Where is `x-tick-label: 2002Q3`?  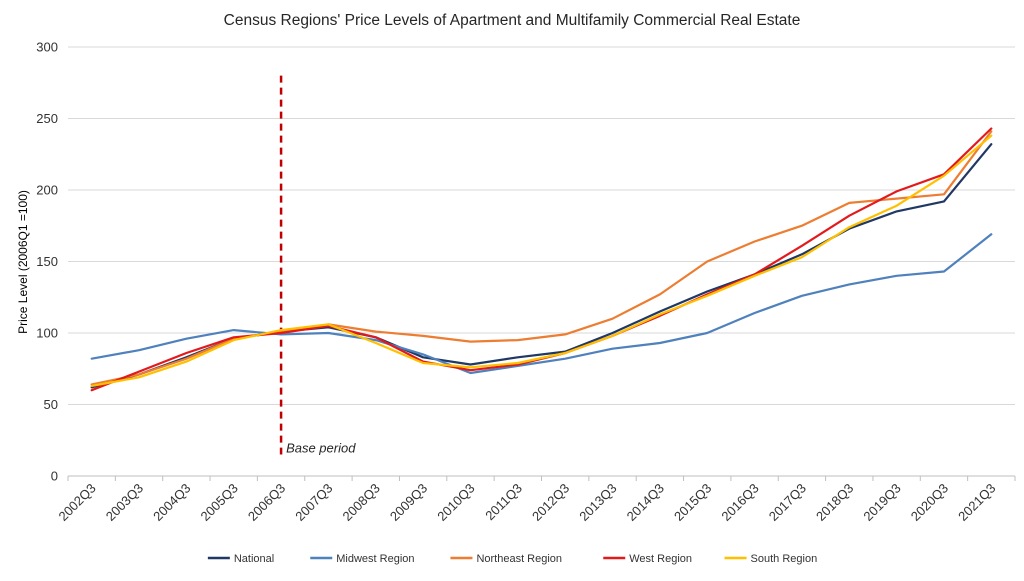 x-tick-label: 2002Q3 is located at coordinates (76, 502).